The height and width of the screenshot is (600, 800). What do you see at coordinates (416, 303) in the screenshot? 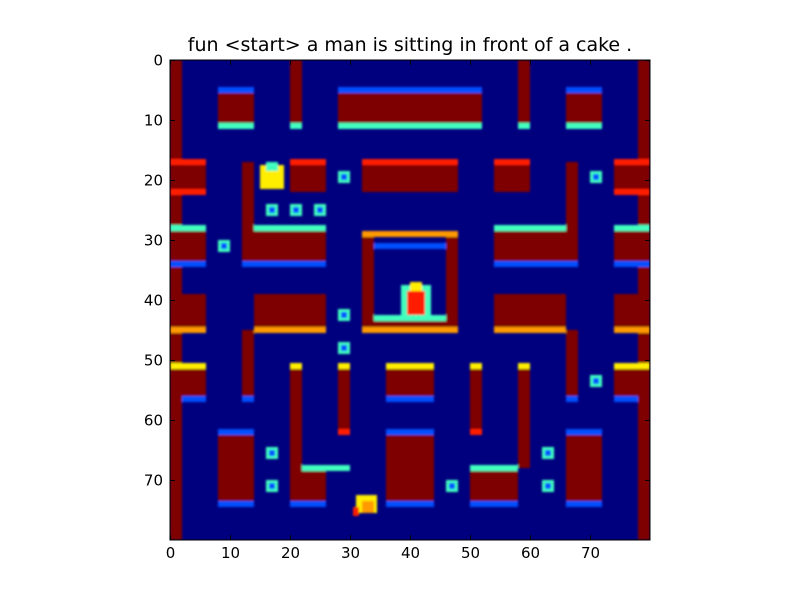
I see `ghost-body` at bounding box center [416, 303].